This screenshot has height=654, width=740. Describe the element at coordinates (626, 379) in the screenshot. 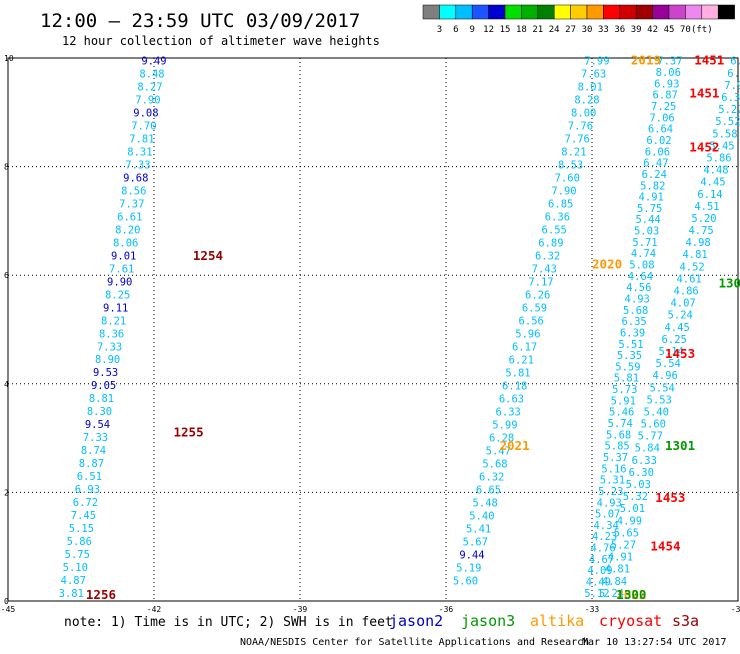

I see `swh-value-track-3: 5.81` at that location.